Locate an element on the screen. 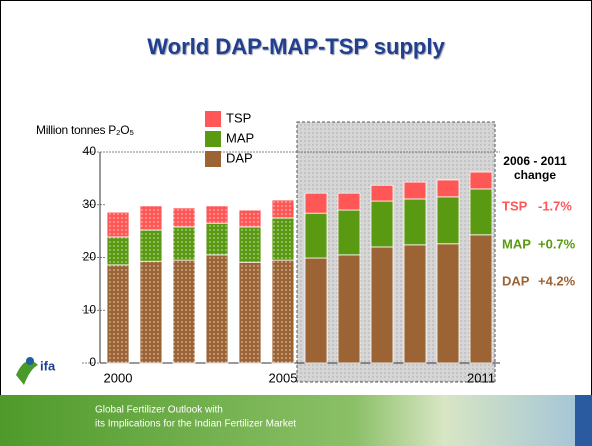 The image size is (592, 446). y-tick-label: 0 is located at coordinates (92, 362).